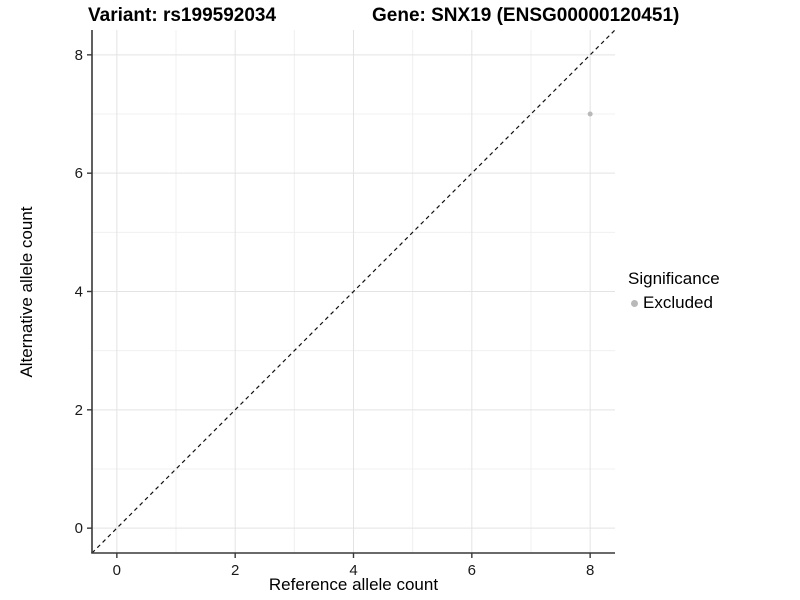 This screenshot has height=600, width=800. Describe the element at coordinates (182, 15) in the screenshot. I see `variant-title: Variant: rs199592034` at that location.